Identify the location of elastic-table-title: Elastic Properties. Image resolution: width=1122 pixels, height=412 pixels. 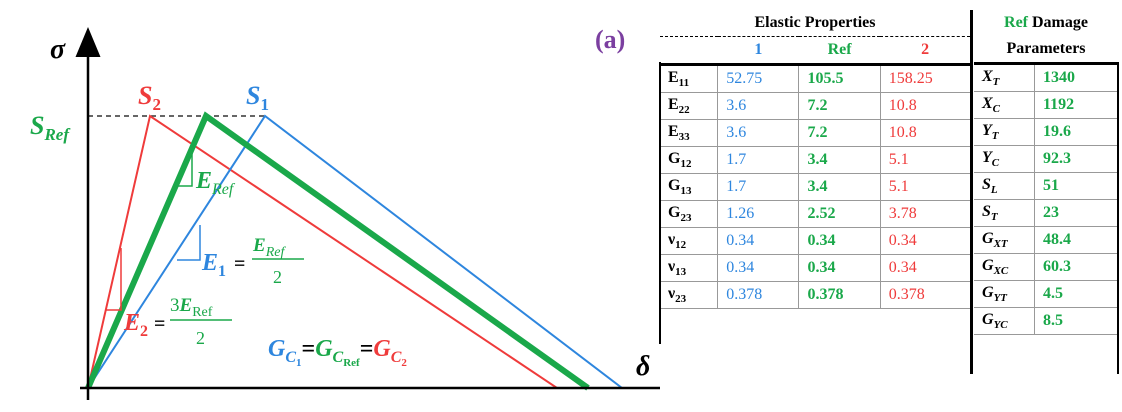
(815, 22).